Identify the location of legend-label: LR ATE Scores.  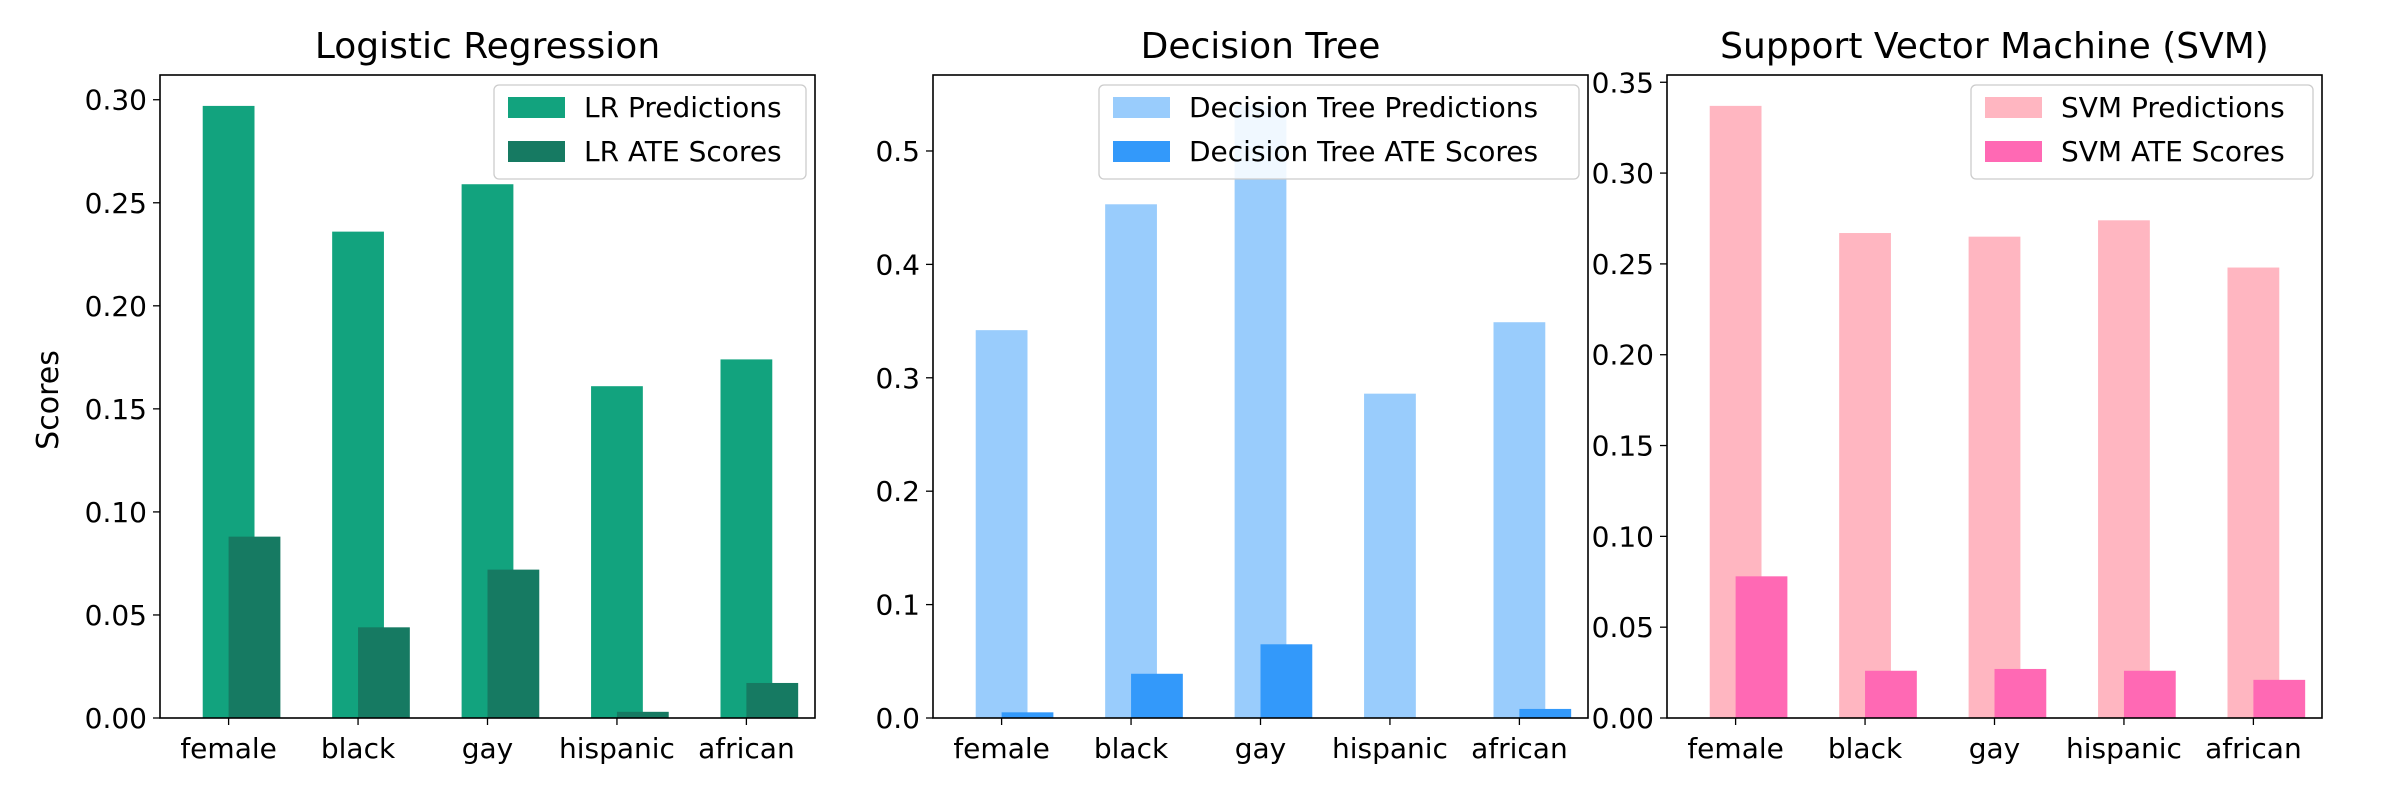
(683, 151).